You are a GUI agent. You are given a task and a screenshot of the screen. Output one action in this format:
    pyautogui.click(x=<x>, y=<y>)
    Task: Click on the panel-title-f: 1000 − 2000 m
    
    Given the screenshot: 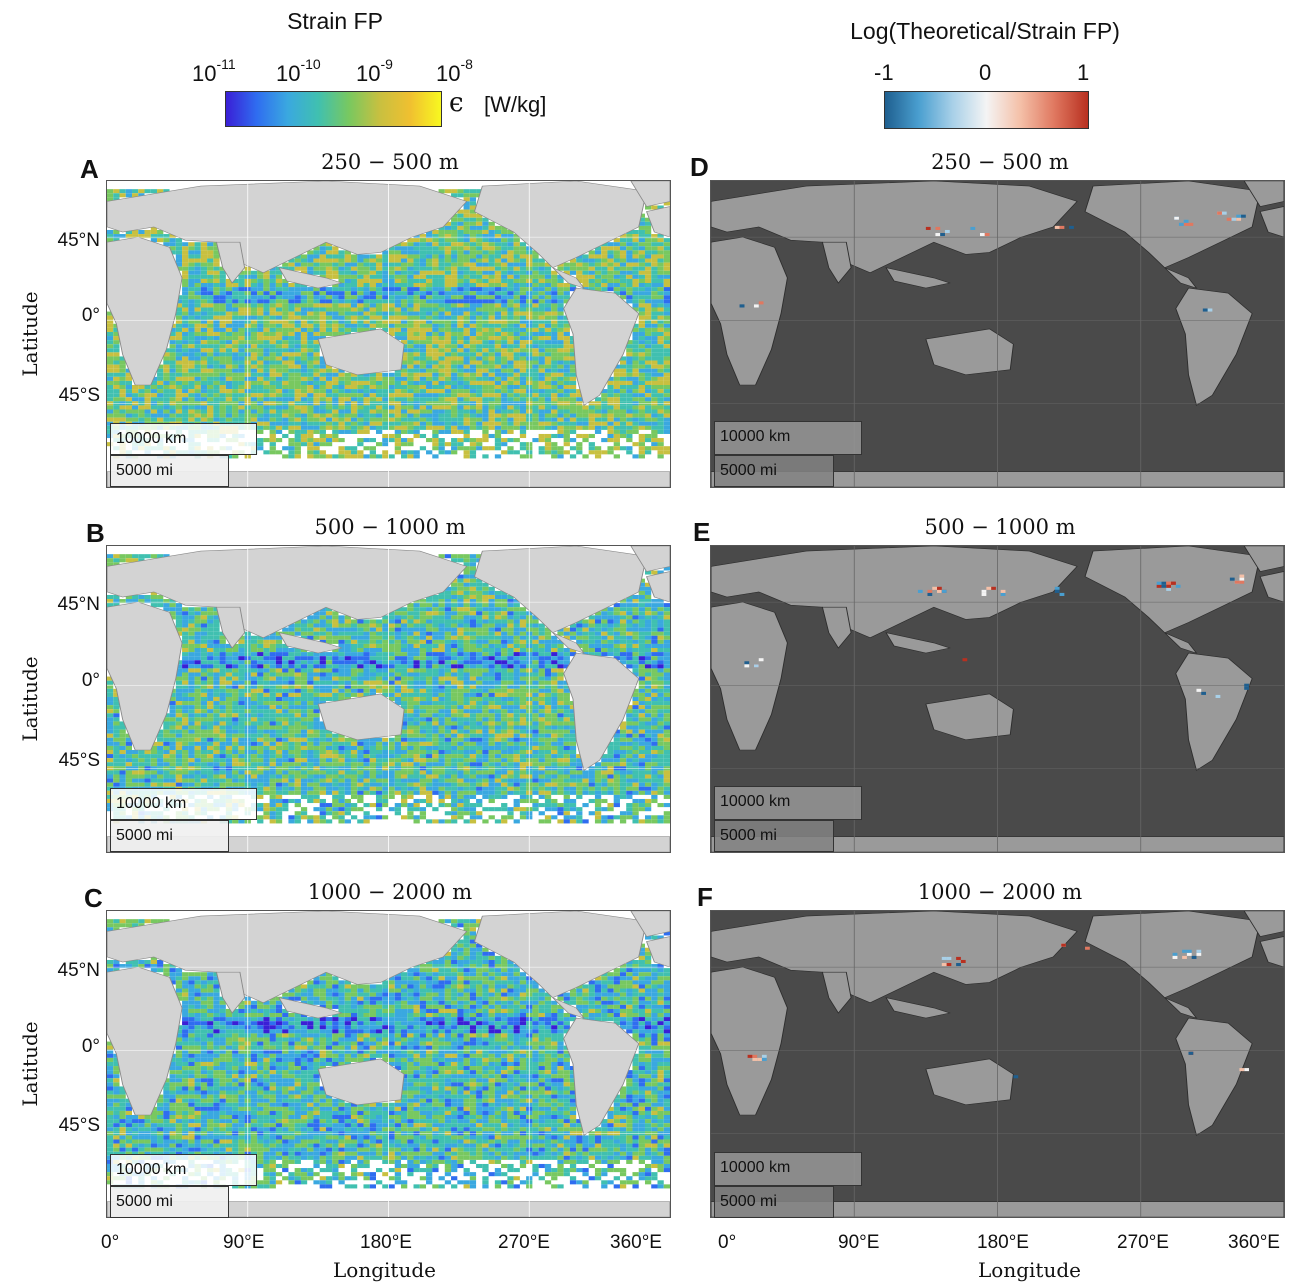 What is the action you would take?
    pyautogui.click(x=1000, y=892)
    